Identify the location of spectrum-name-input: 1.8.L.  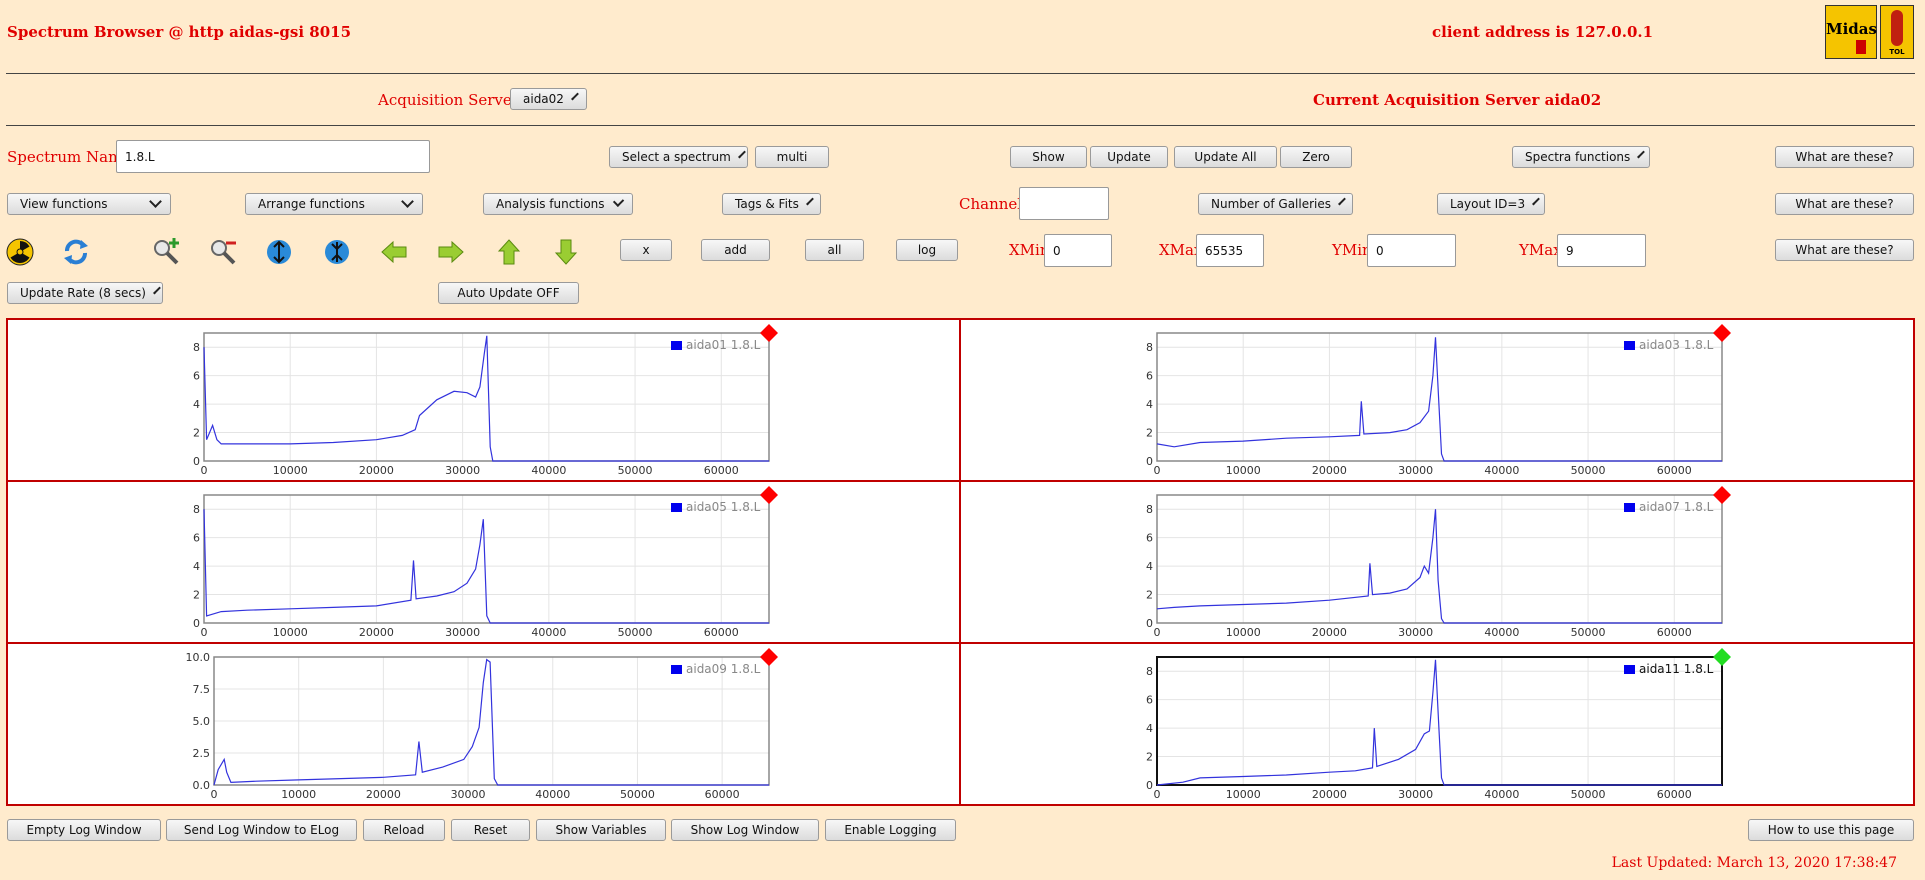
(273, 156).